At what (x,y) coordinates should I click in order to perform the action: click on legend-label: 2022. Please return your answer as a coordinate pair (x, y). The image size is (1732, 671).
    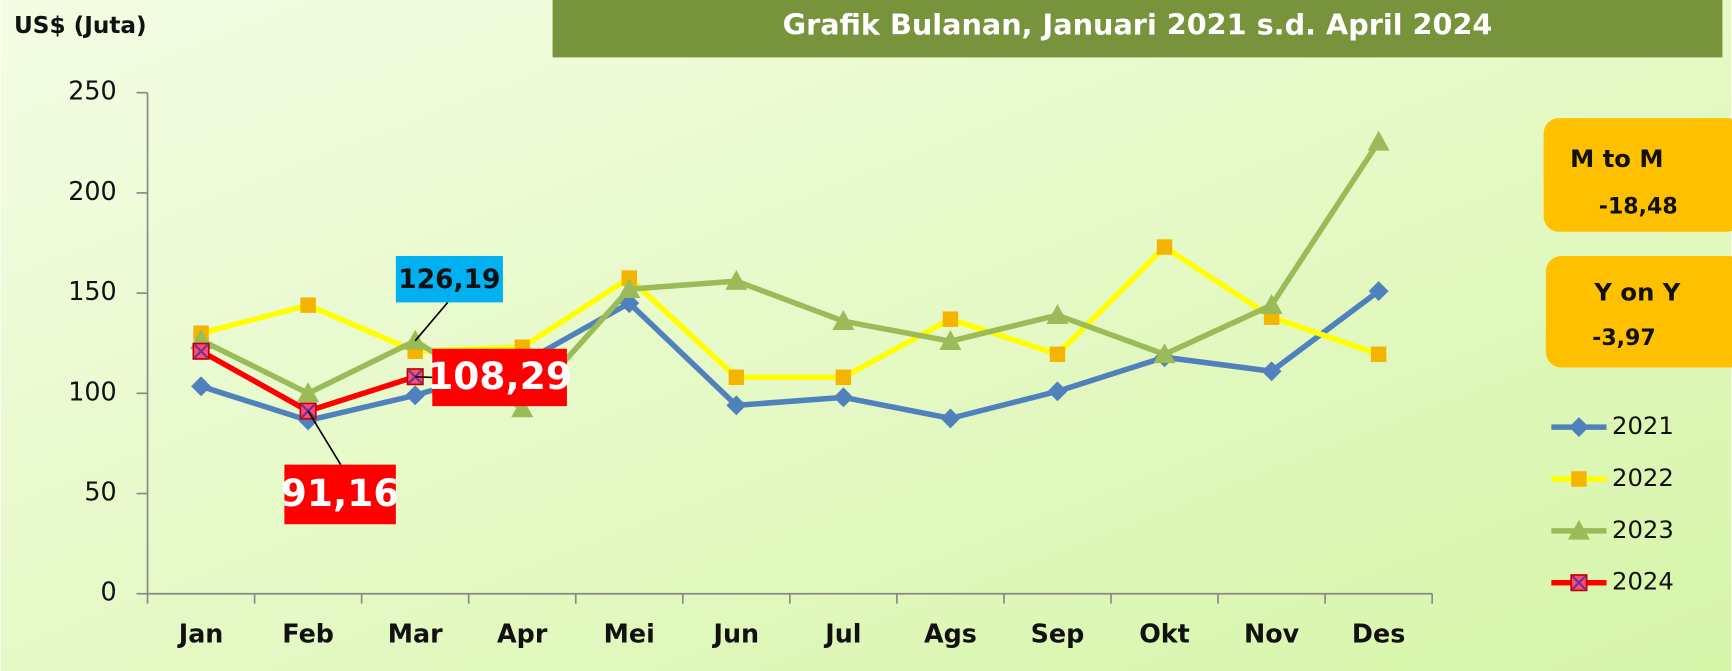
    Looking at the image, I should click on (1643, 477).